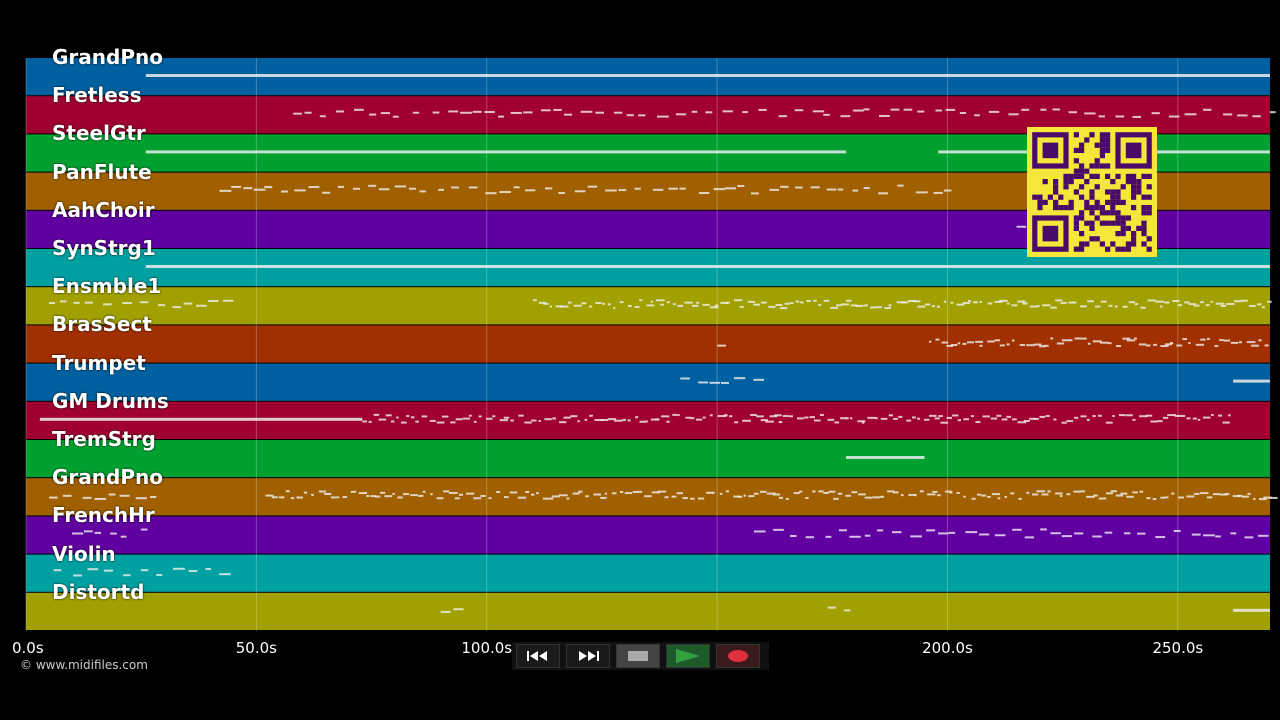  Describe the element at coordinates (588, 656) in the screenshot. I see `fast-forward-button` at that location.